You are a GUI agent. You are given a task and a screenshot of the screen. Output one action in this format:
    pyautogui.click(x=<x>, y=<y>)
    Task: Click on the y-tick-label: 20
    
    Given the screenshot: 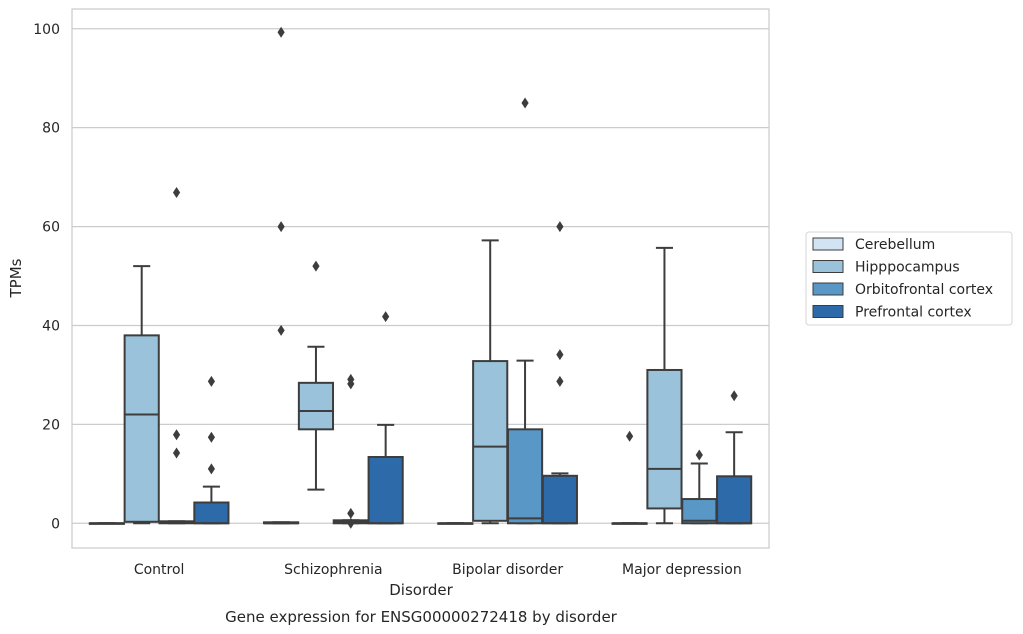 What is the action you would take?
    pyautogui.click(x=51, y=425)
    